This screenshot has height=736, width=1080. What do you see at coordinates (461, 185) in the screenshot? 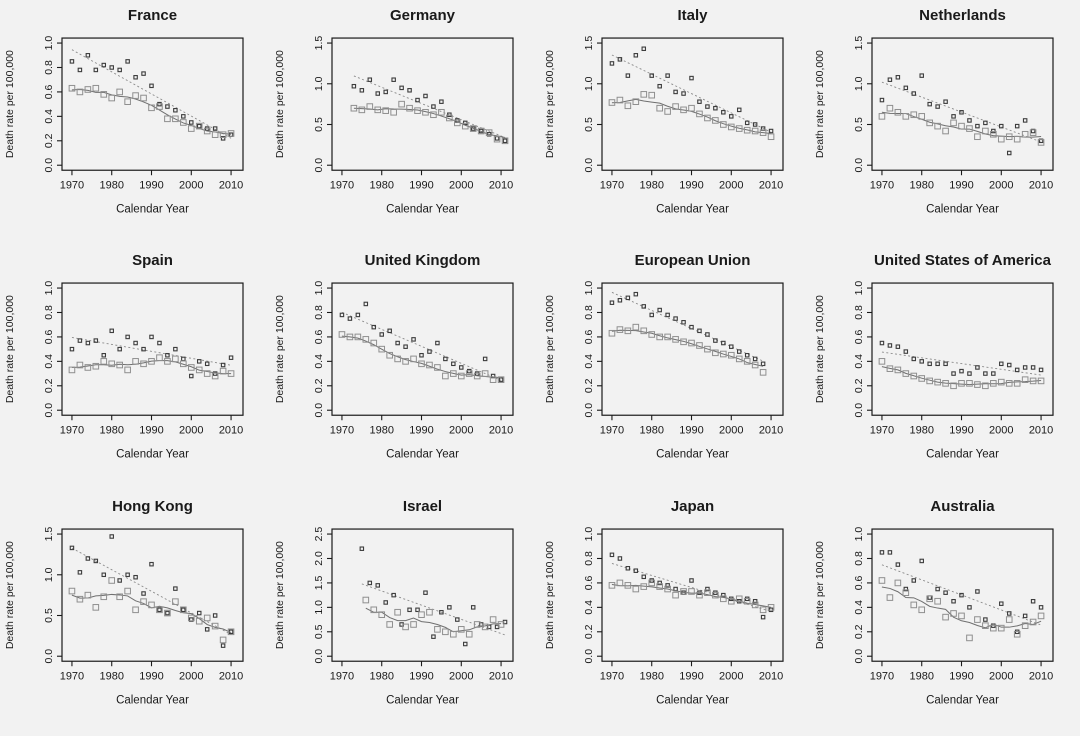
I see `x-tick-label: 2000` at bounding box center [461, 185].